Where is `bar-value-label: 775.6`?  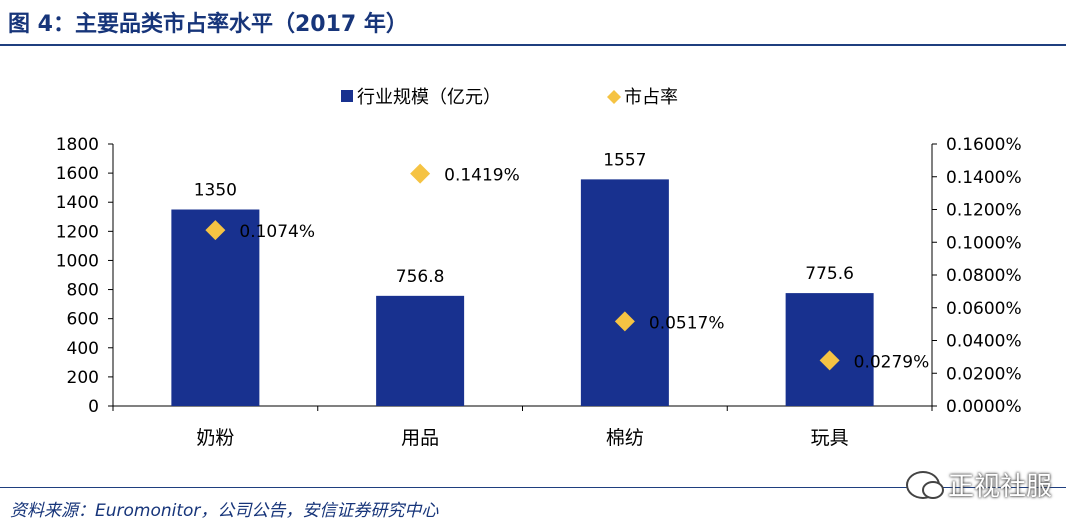 bar-value-label: 775.6 is located at coordinates (829, 274).